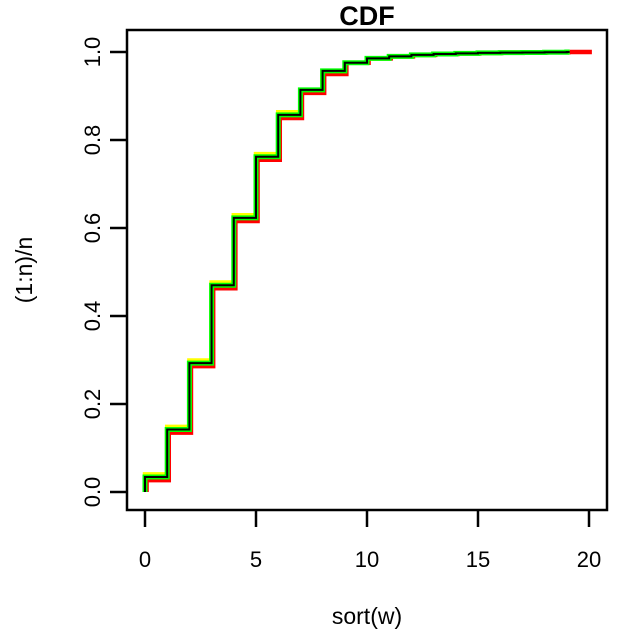  What do you see at coordinates (92, 492) in the screenshot?
I see `y-tick-label: 0.0` at bounding box center [92, 492].